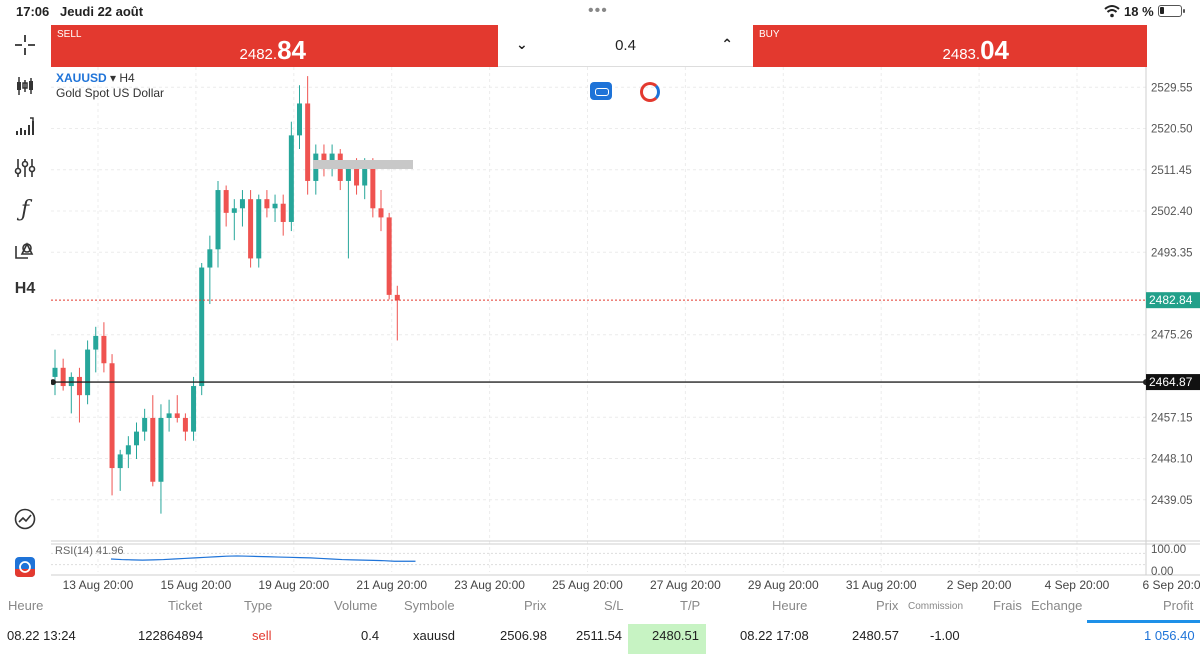 The width and height of the screenshot is (1200, 657). Describe the element at coordinates (25, 250) in the screenshot. I see `objects-icon` at that location.